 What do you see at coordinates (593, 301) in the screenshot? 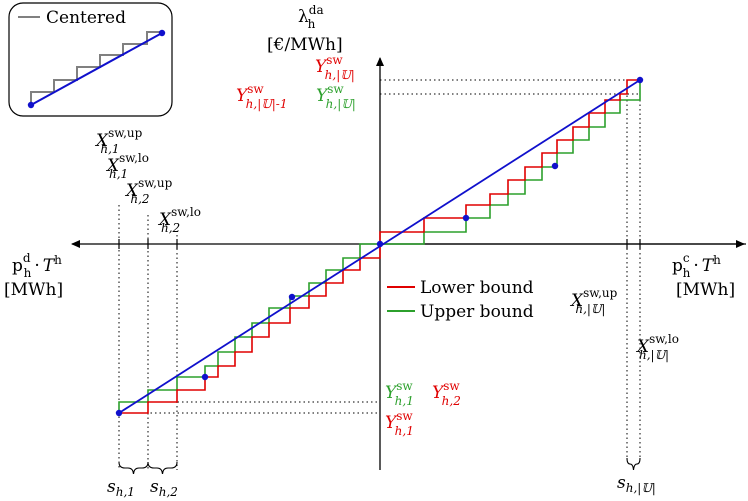
I see `label-xu-up: Xsw,up h,|𝕌|` at bounding box center [593, 301].